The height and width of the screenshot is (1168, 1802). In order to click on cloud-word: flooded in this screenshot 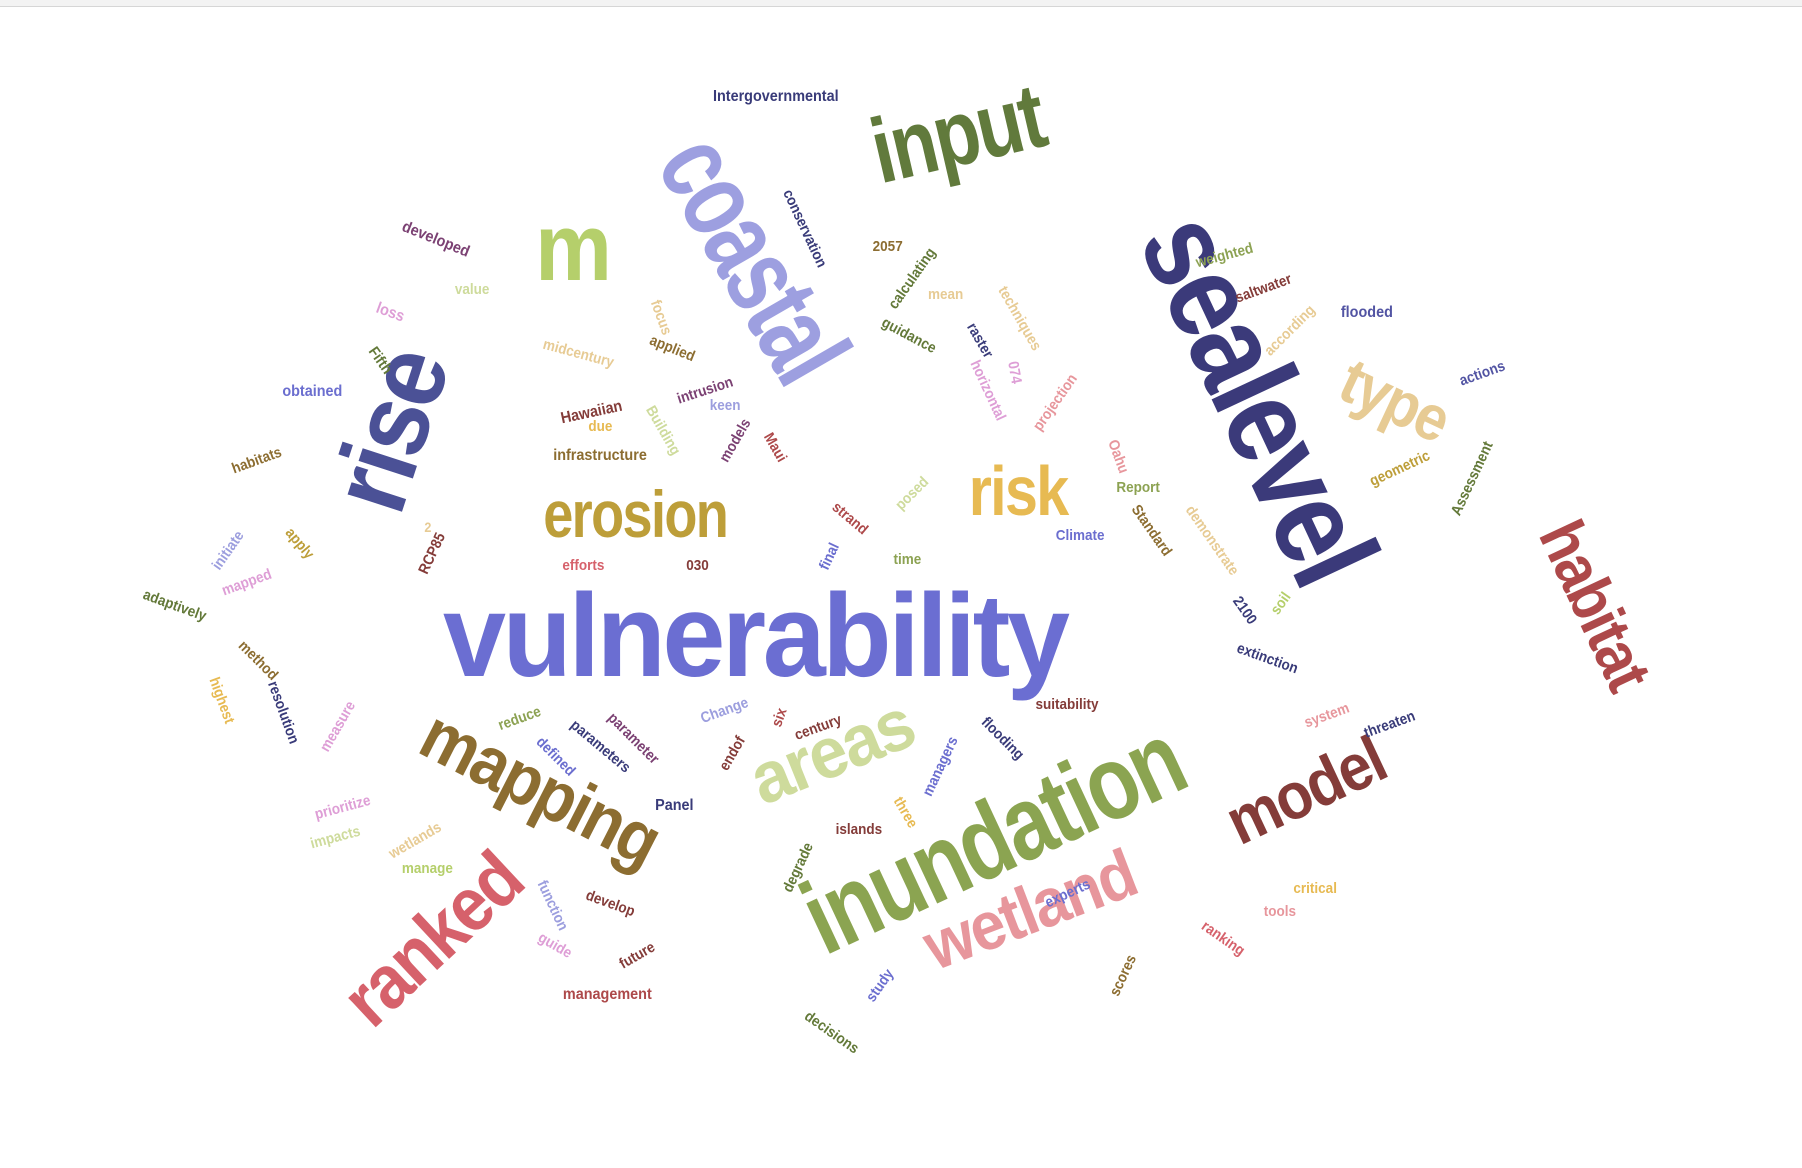, I will do `click(1366, 312)`.